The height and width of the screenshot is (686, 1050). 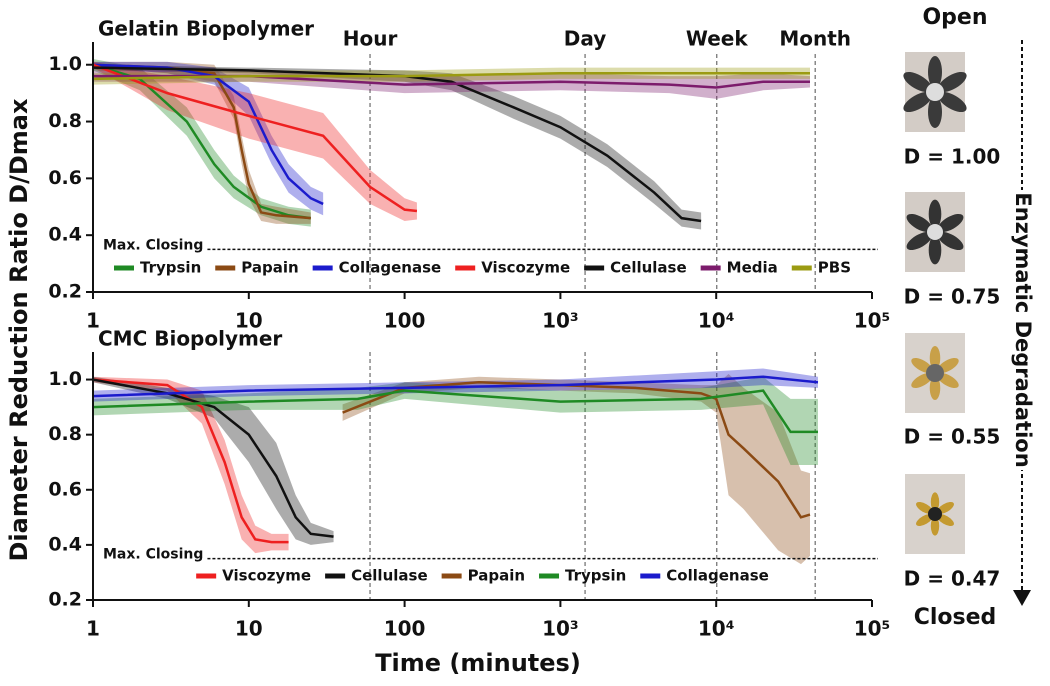 I want to click on legend-label: PBS, so click(x=834, y=268).